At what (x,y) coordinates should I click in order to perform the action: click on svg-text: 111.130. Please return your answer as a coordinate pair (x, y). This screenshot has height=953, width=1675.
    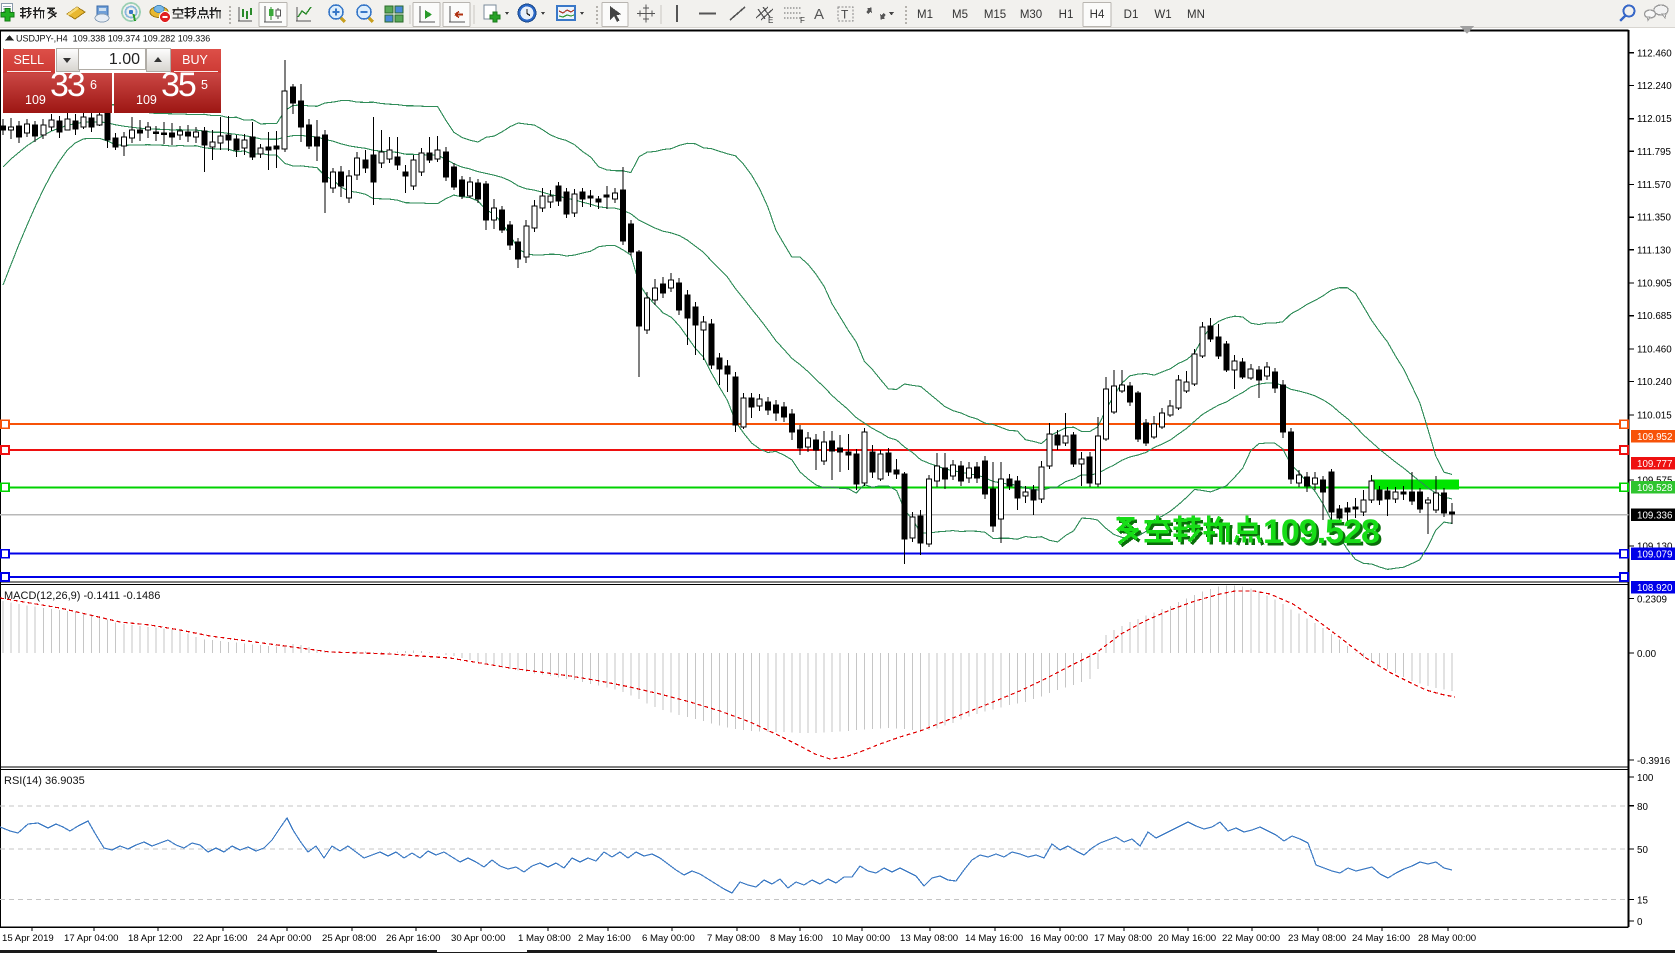
    Looking at the image, I should click on (1654, 250).